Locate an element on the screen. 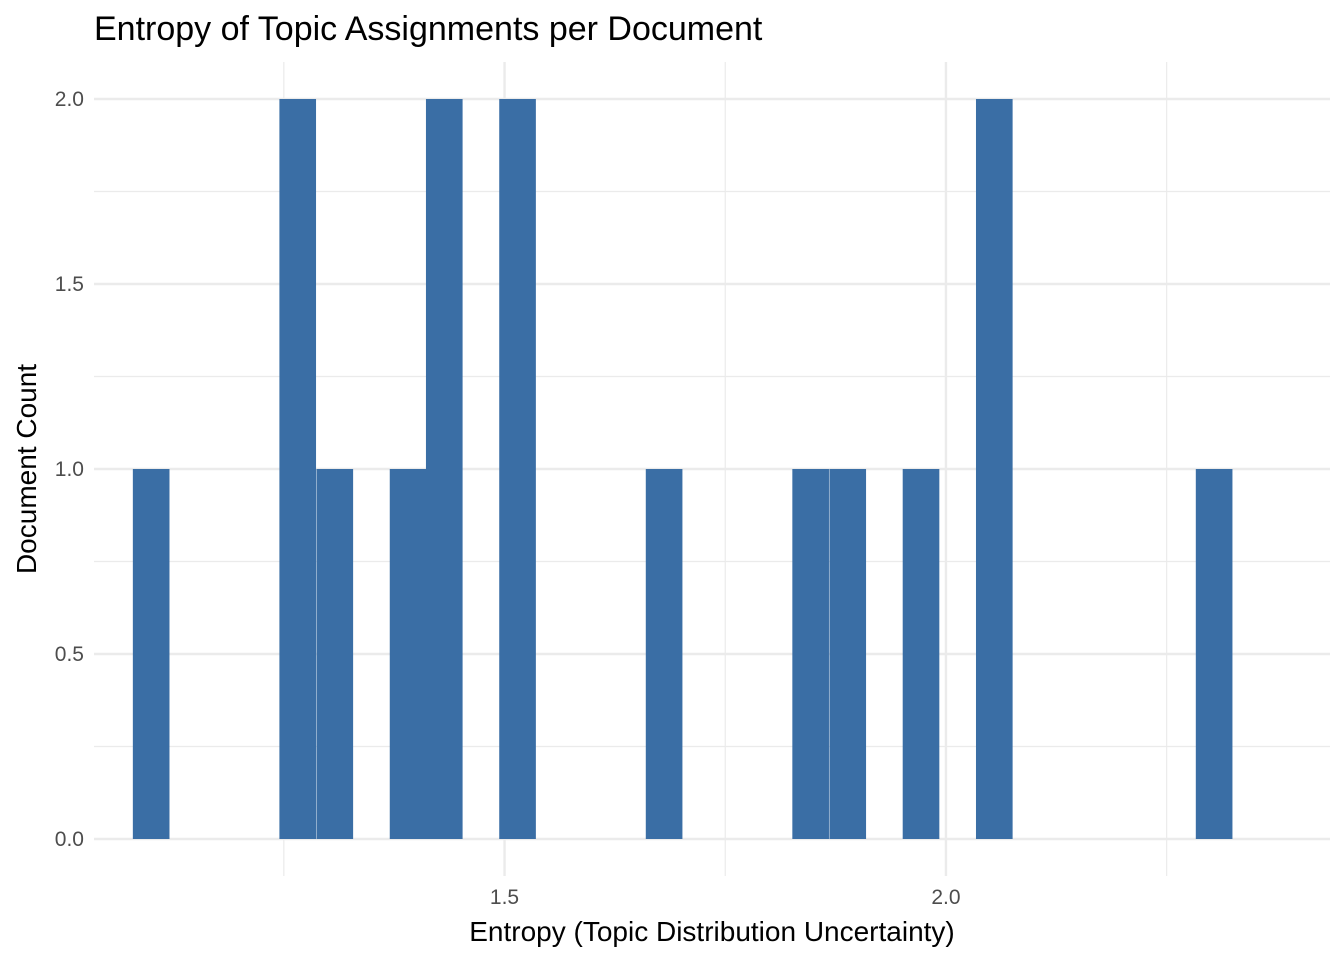 This screenshot has width=1344, height=960. y-tick-label: 0.0 is located at coordinates (69, 839).